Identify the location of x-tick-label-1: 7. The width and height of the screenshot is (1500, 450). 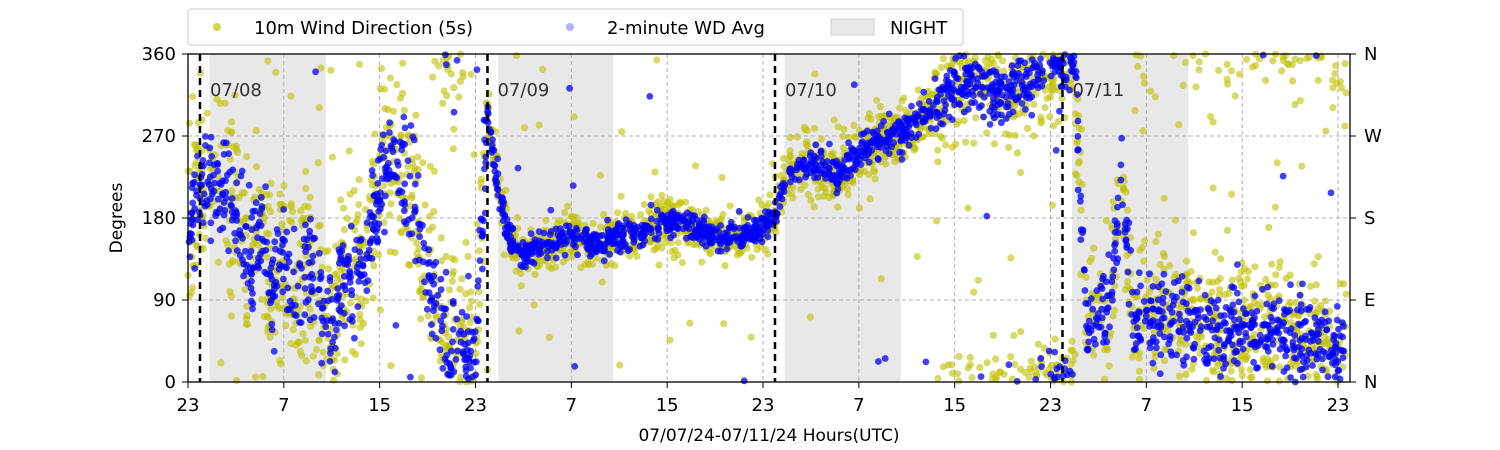
(283, 405).